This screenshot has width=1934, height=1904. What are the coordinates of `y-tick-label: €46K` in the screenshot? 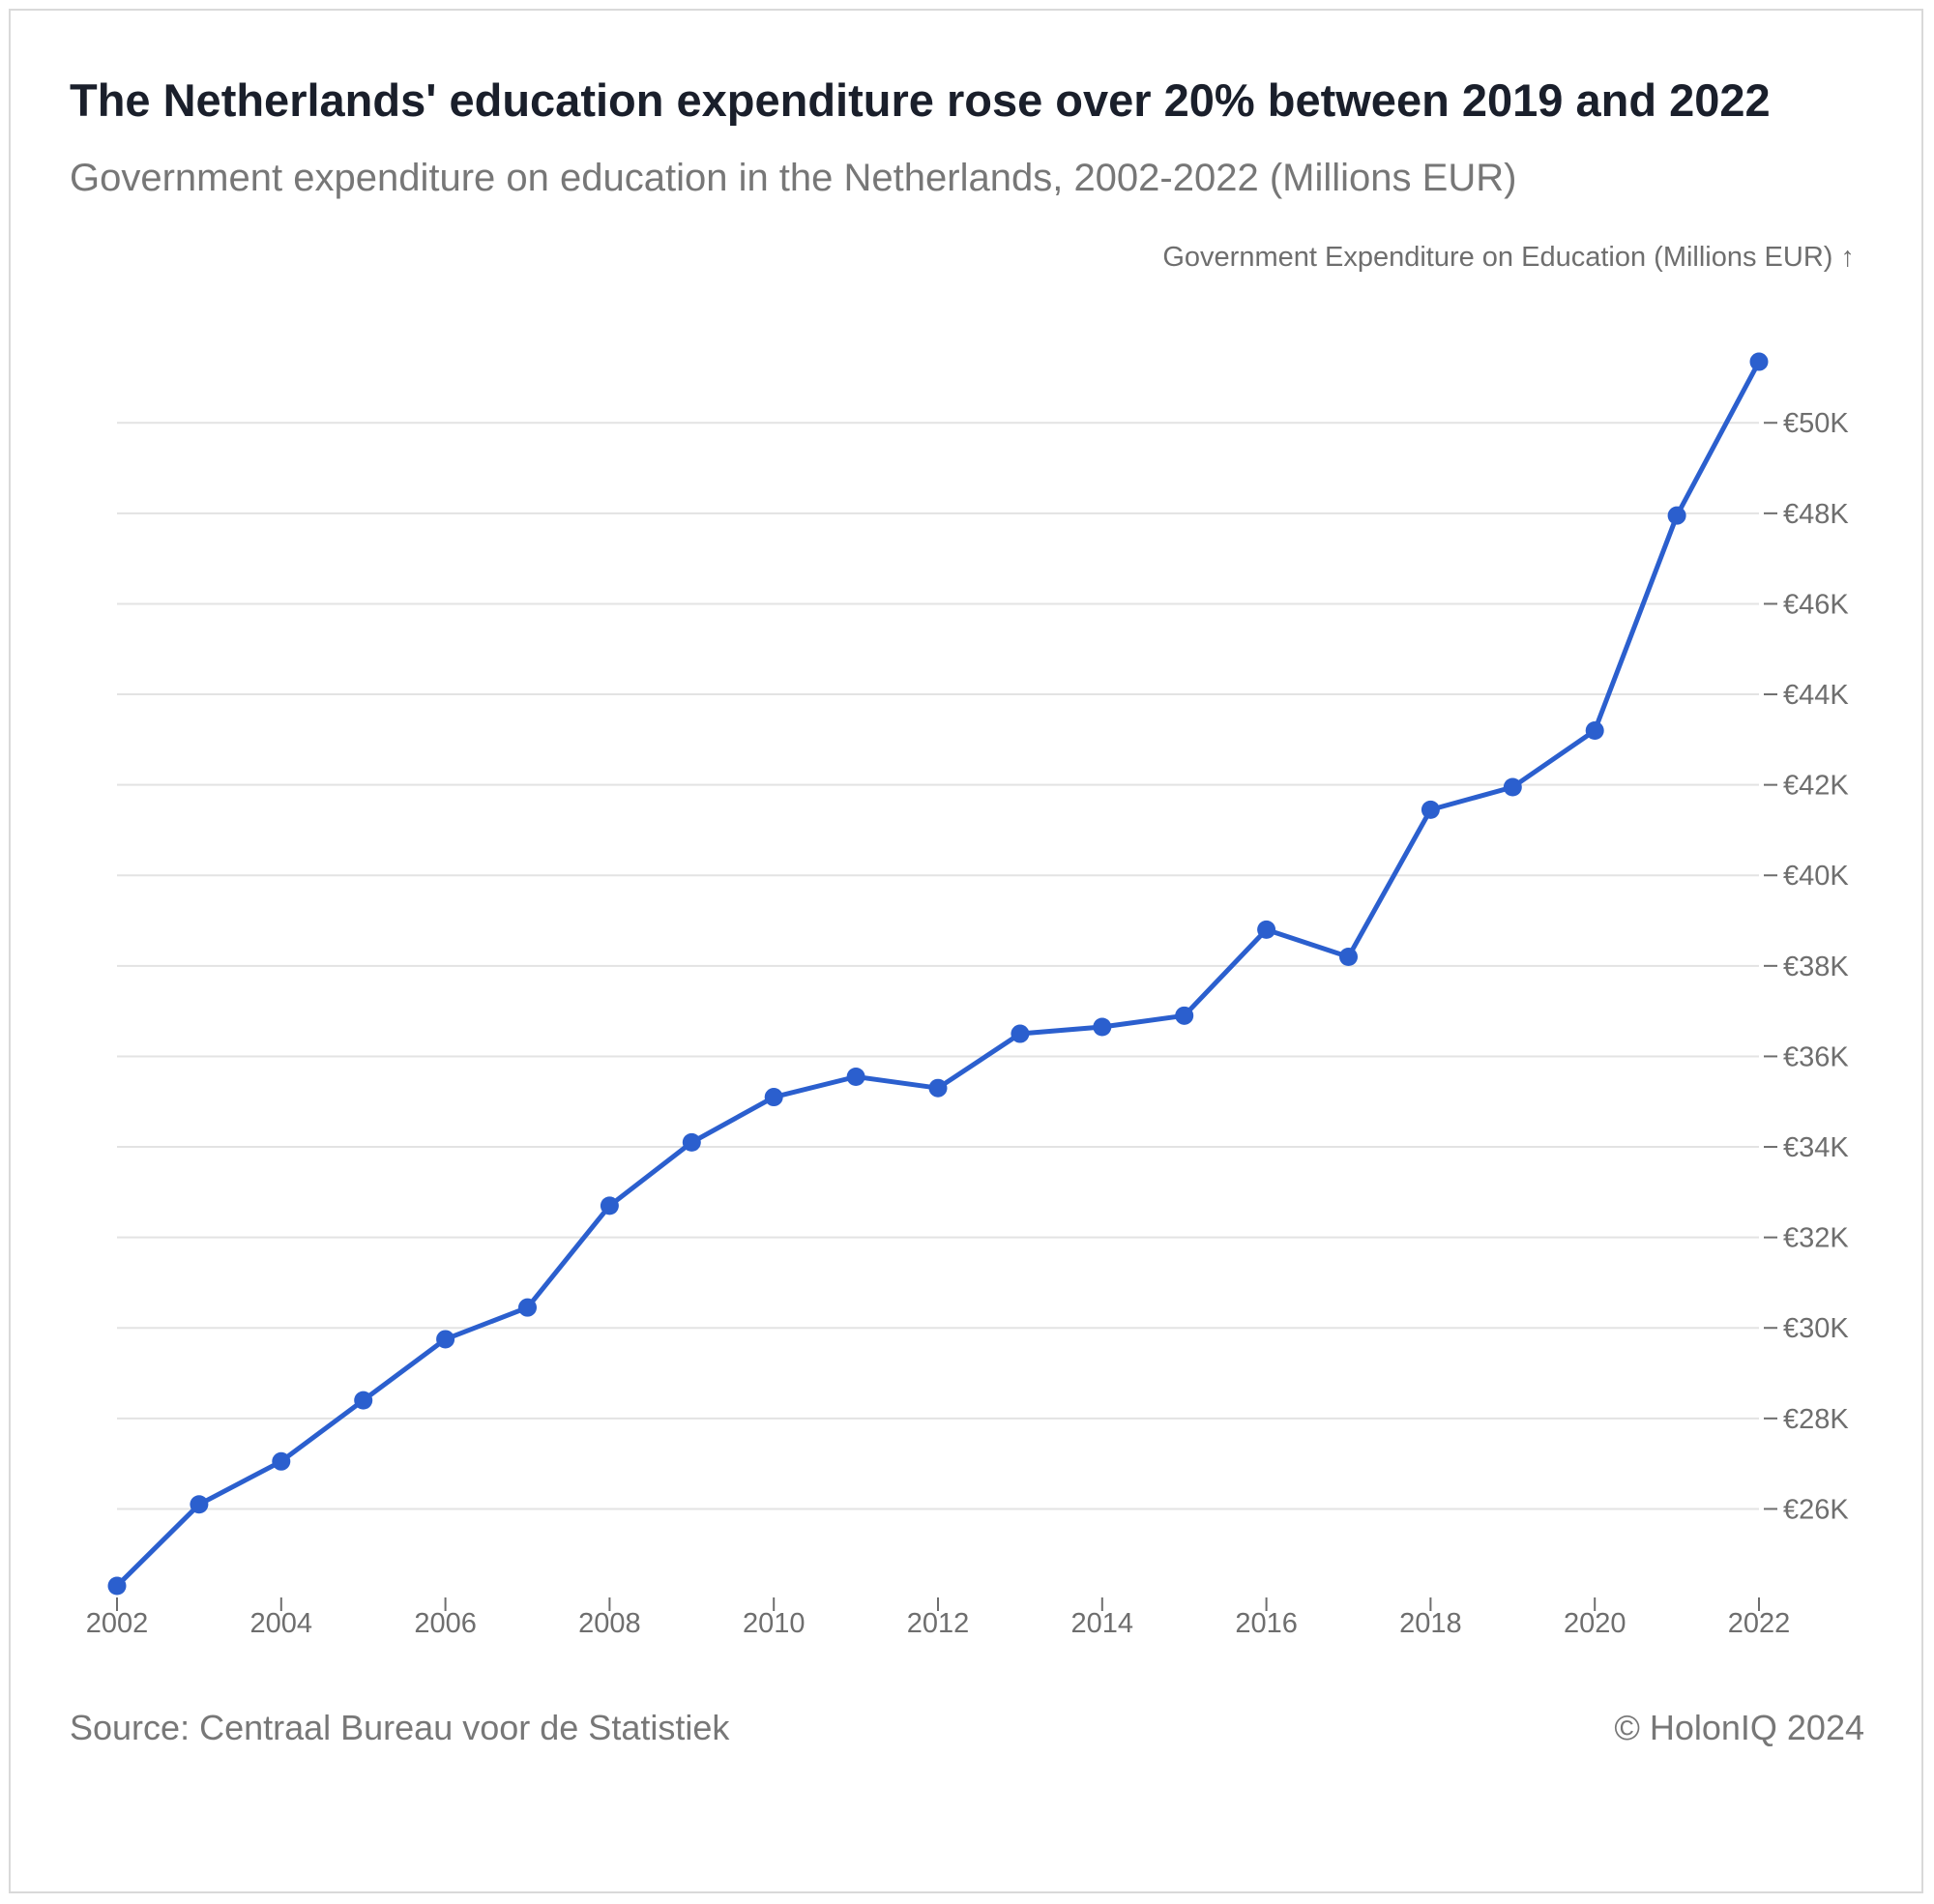 It's located at (1816, 605).